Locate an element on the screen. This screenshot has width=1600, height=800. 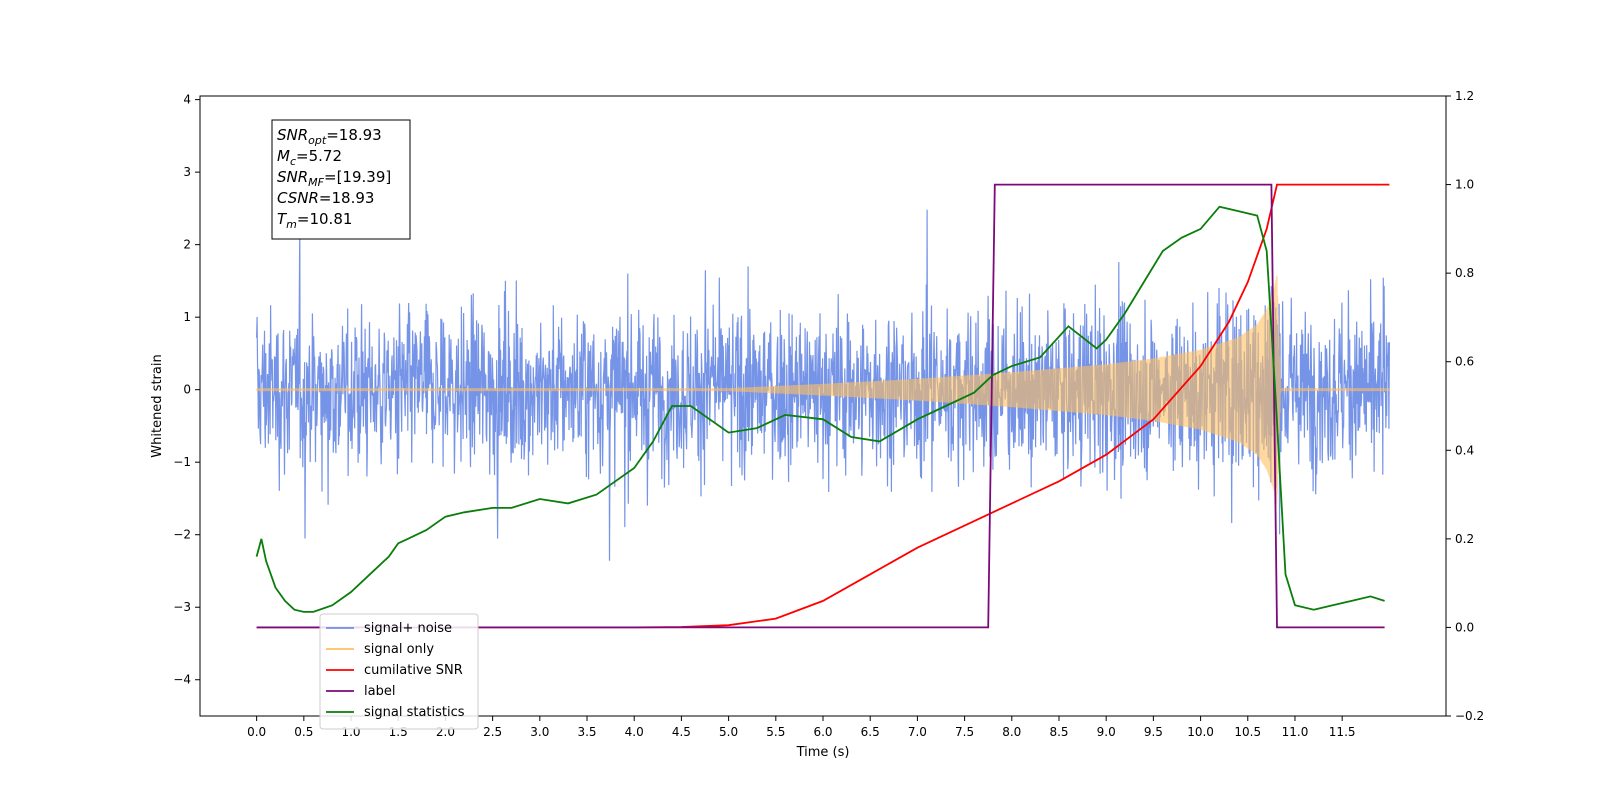
y-left-tick-label: −2 is located at coordinates (182, 535).